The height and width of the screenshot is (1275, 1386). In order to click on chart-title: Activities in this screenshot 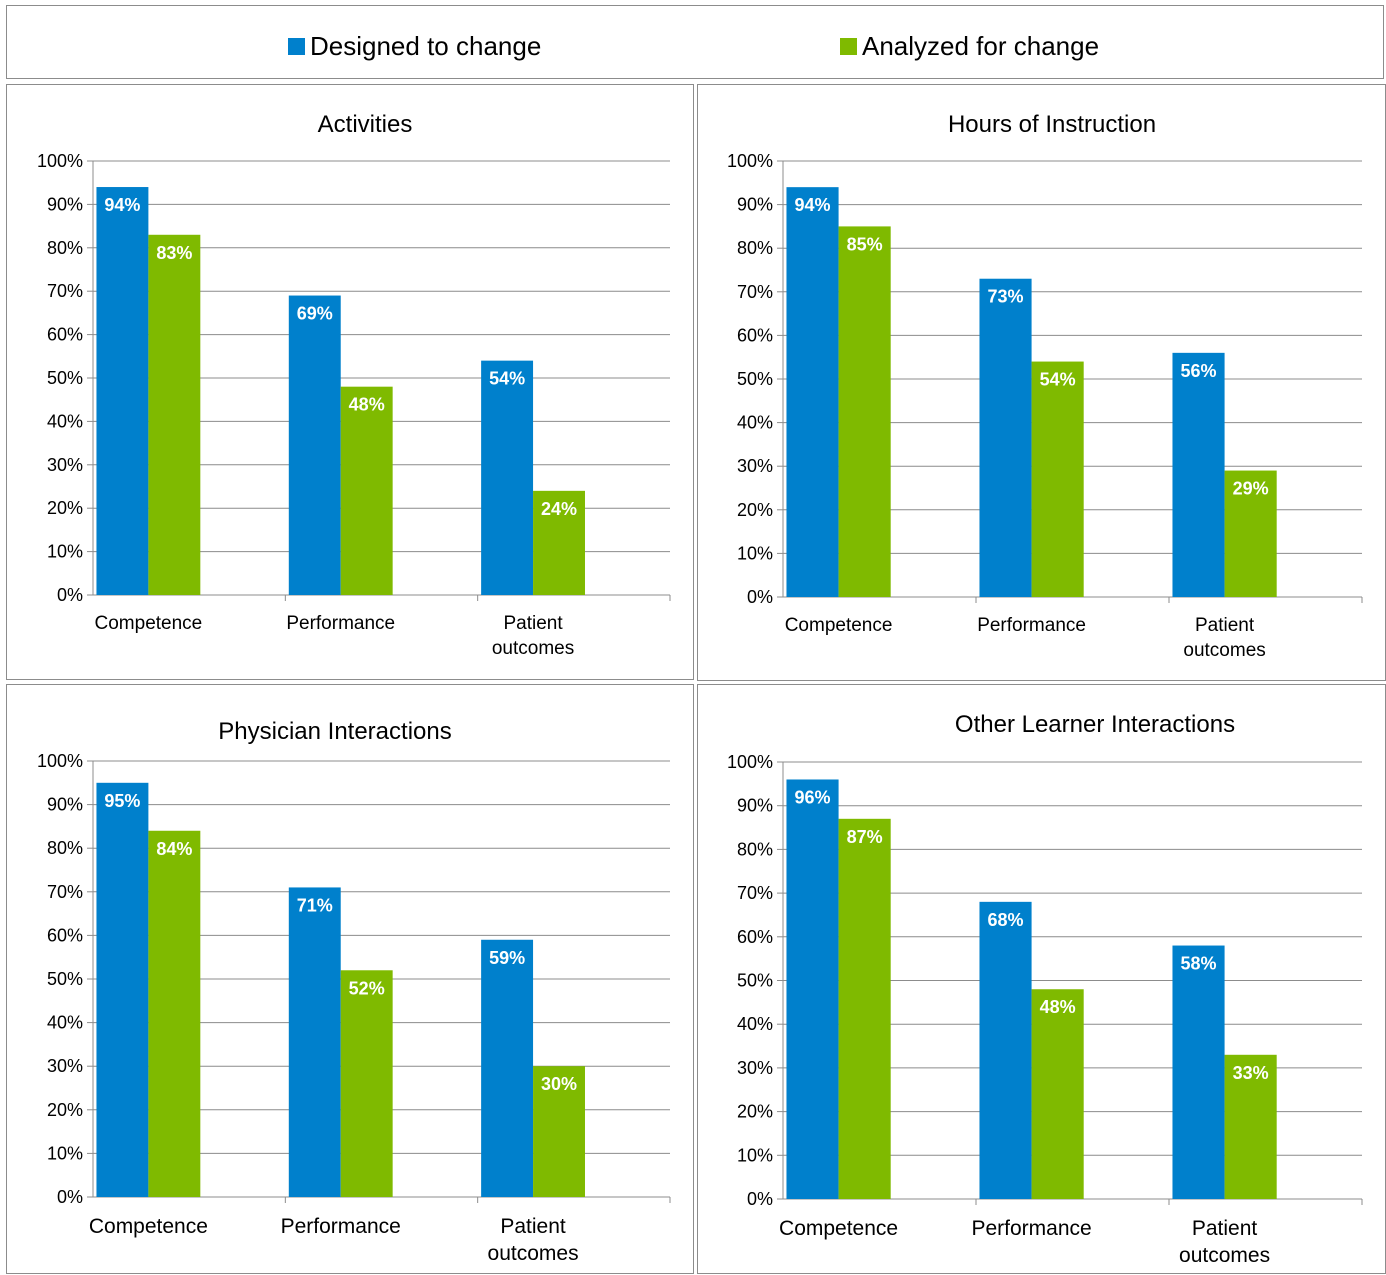, I will do `click(365, 124)`.